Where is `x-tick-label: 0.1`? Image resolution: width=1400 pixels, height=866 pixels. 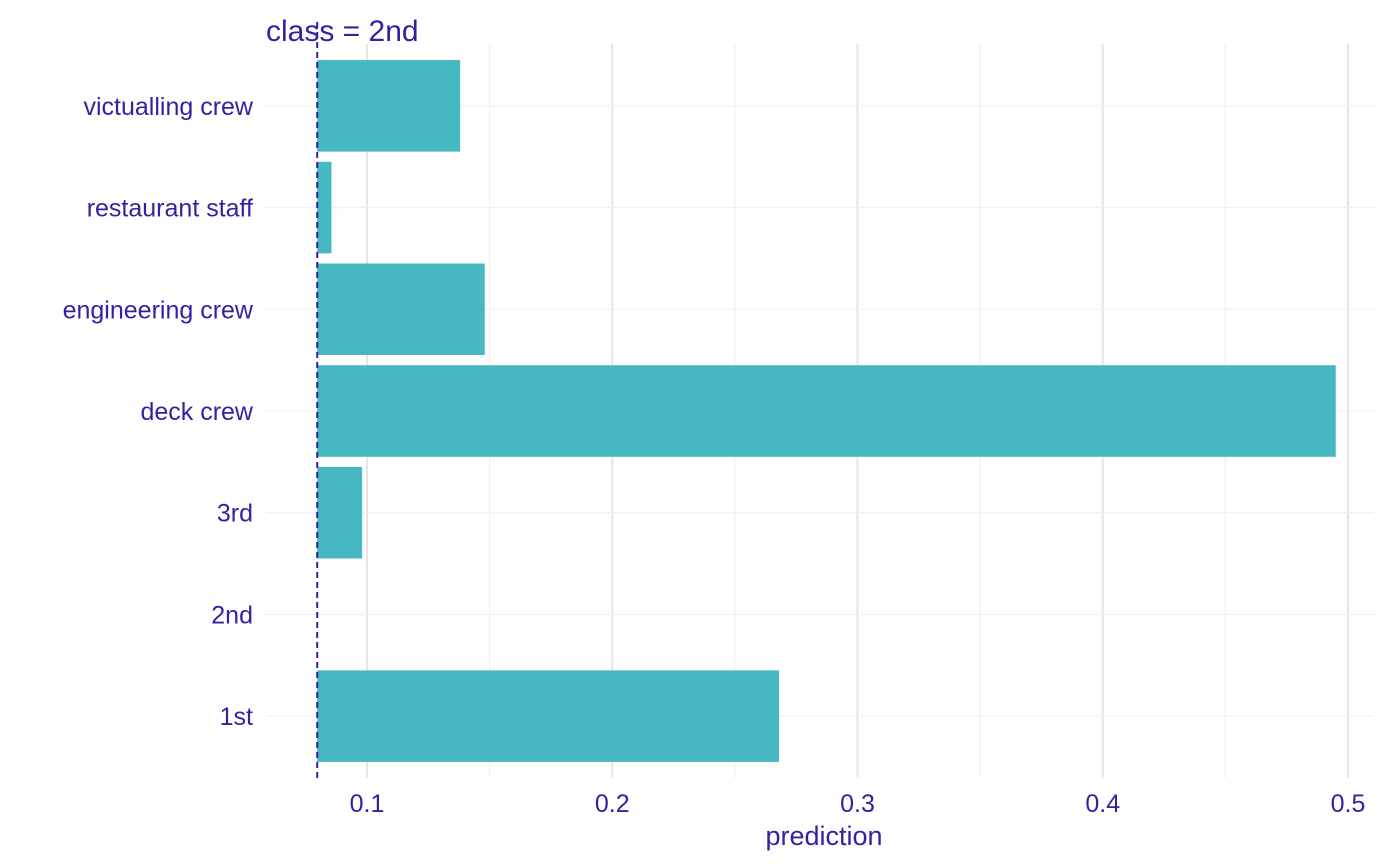
x-tick-label: 0.1 is located at coordinates (367, 804).